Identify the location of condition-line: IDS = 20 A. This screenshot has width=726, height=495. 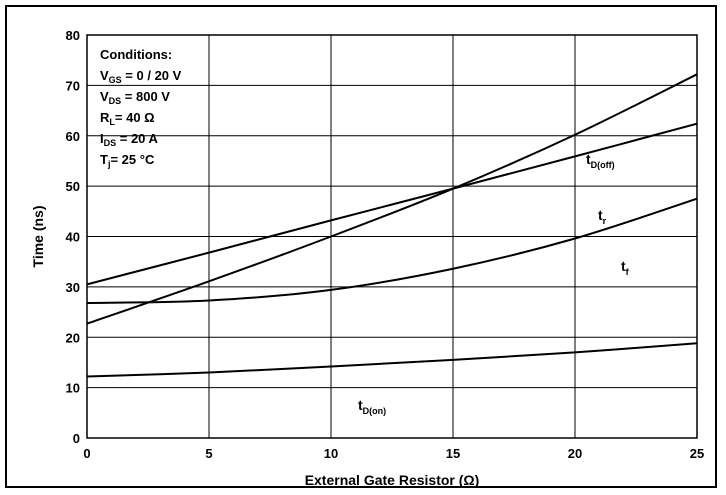
(129, 139).